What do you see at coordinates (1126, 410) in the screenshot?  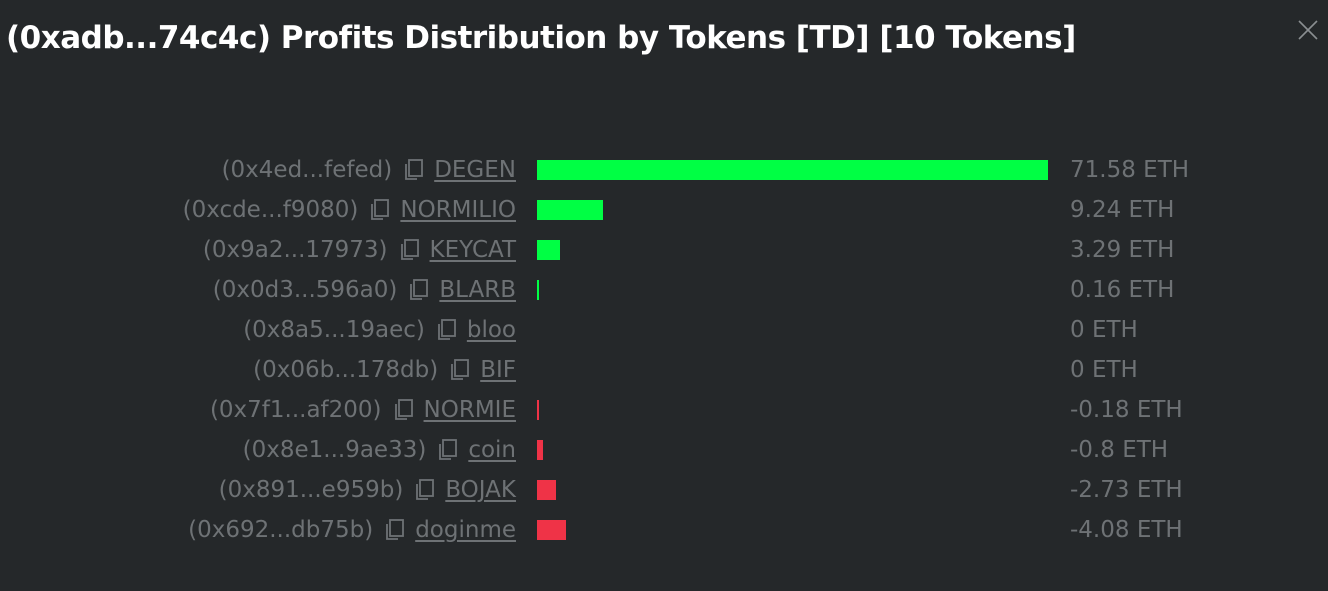 I see `data-label: -0.18 ETH` at bounding box center [1126, 410].